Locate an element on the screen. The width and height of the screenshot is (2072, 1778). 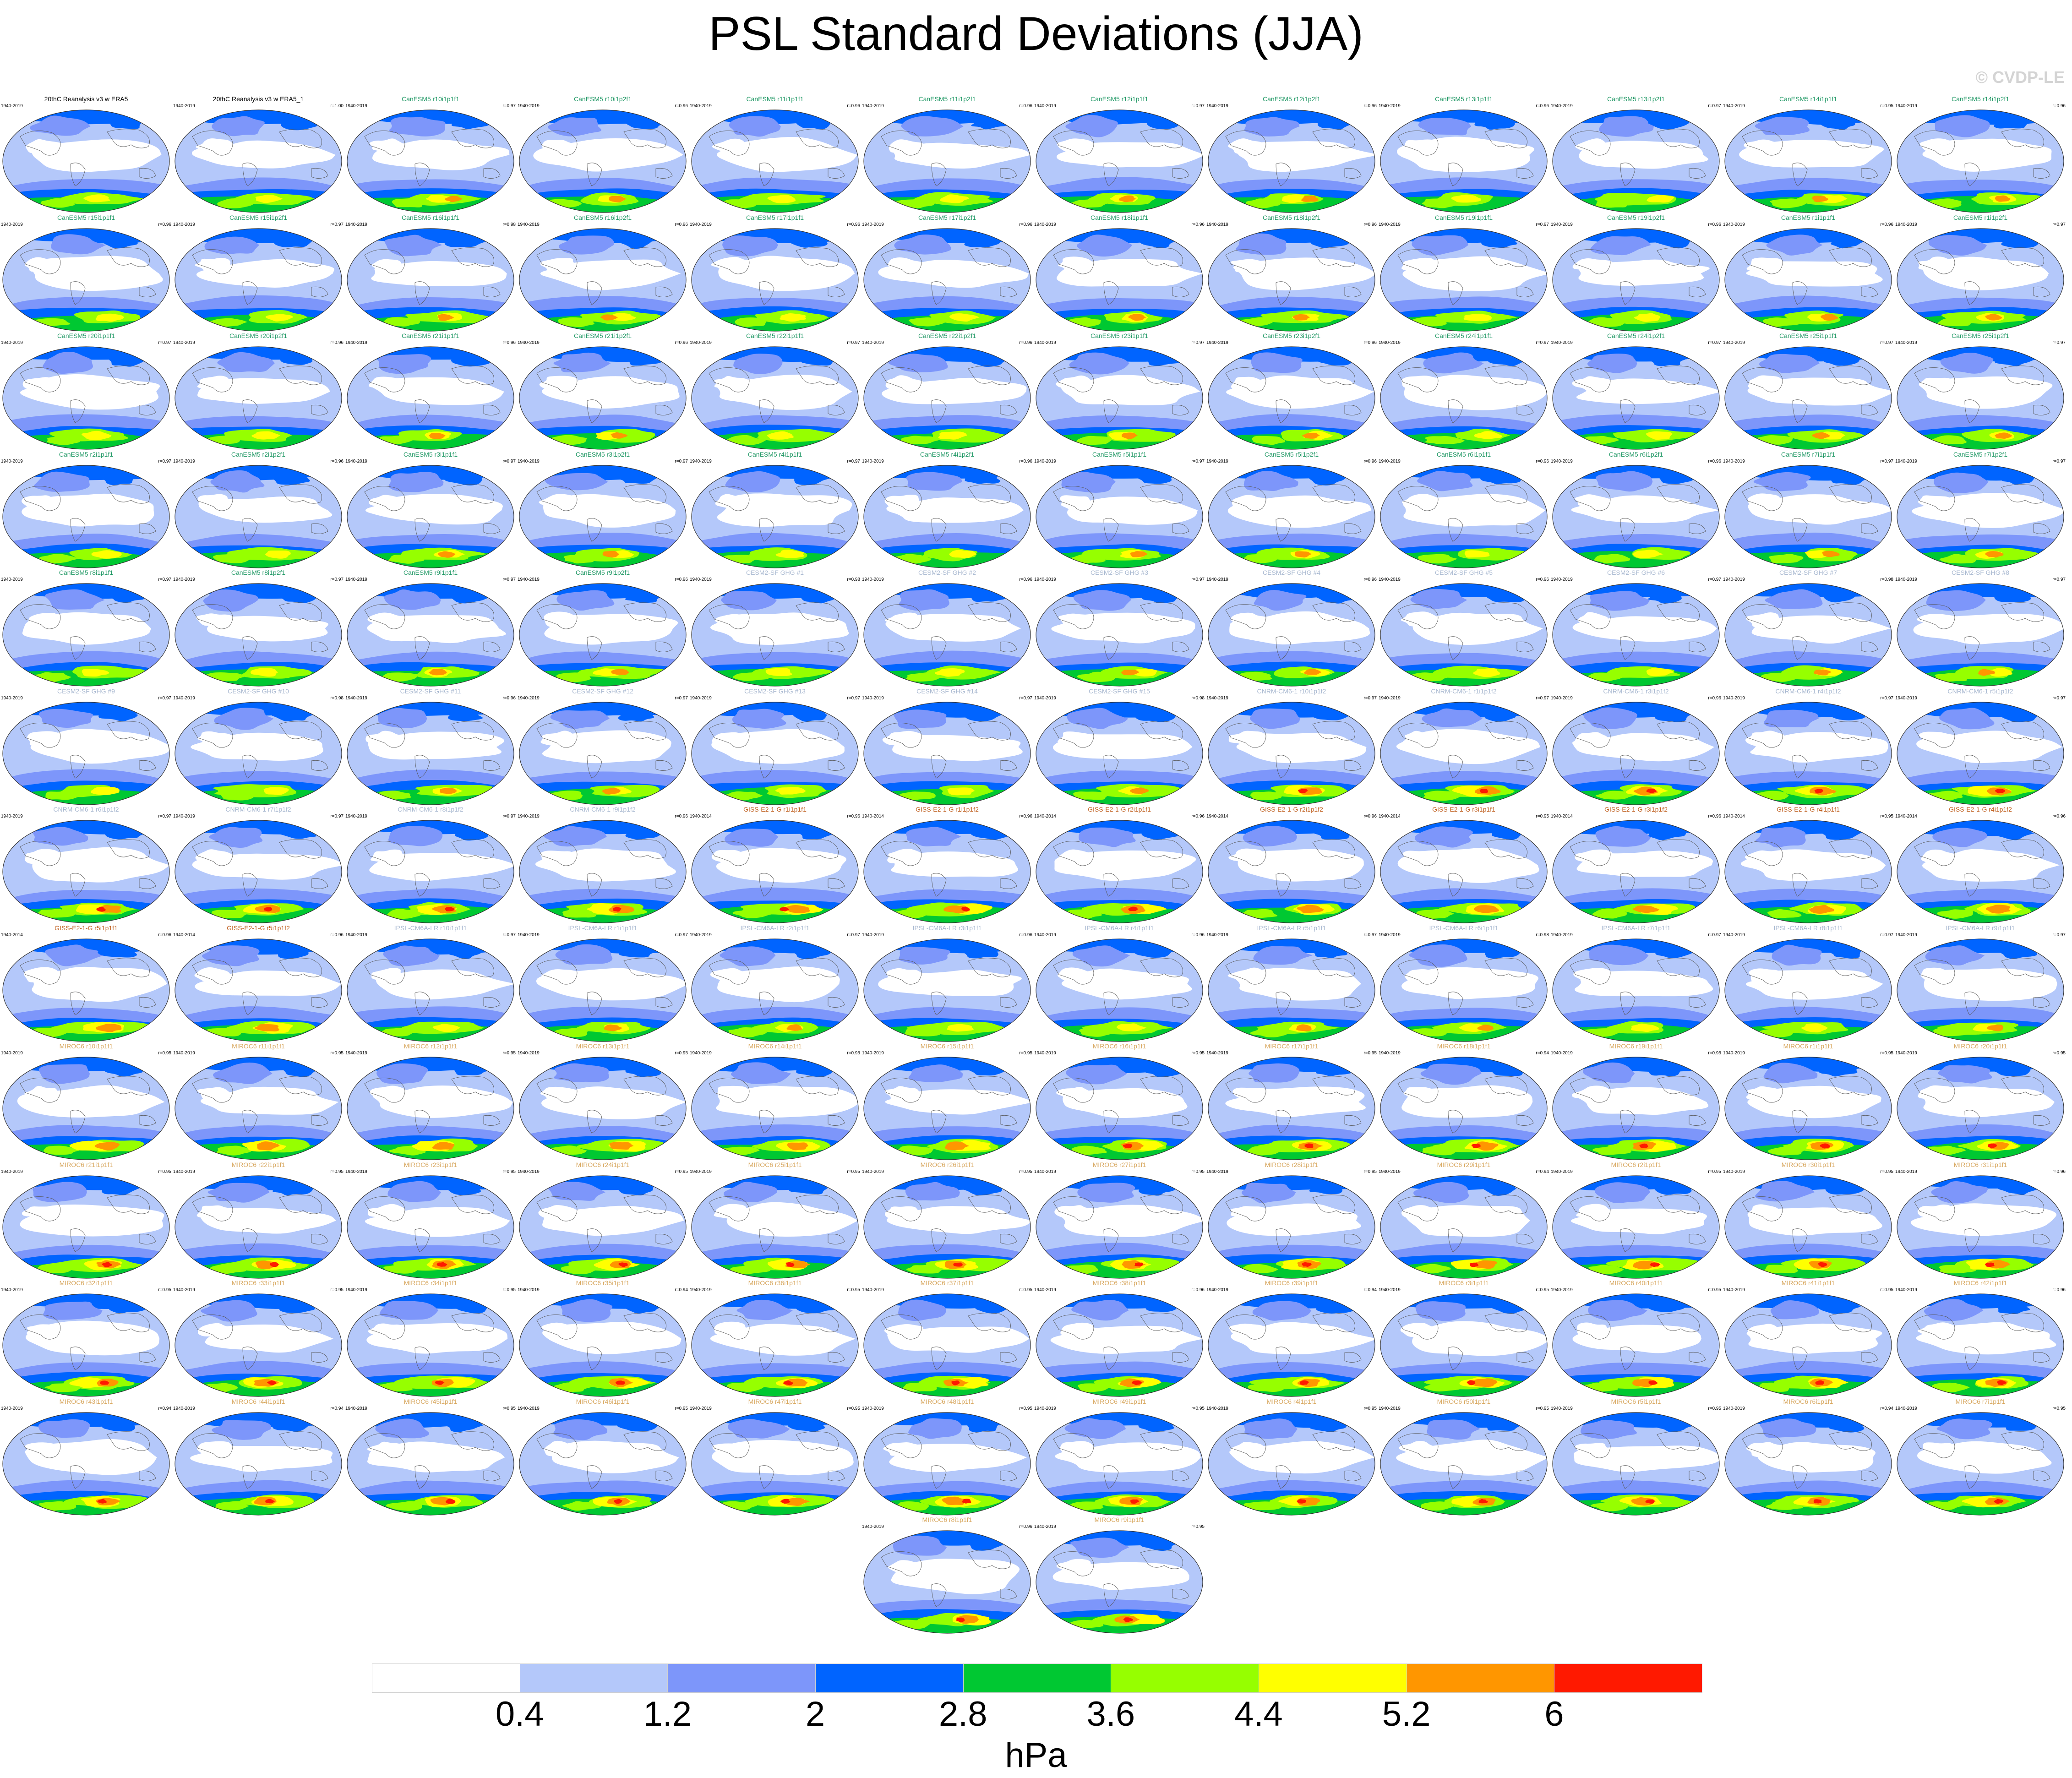
panel-pattern-correlation: r=0.94 is located at coordinates (337, 1409).